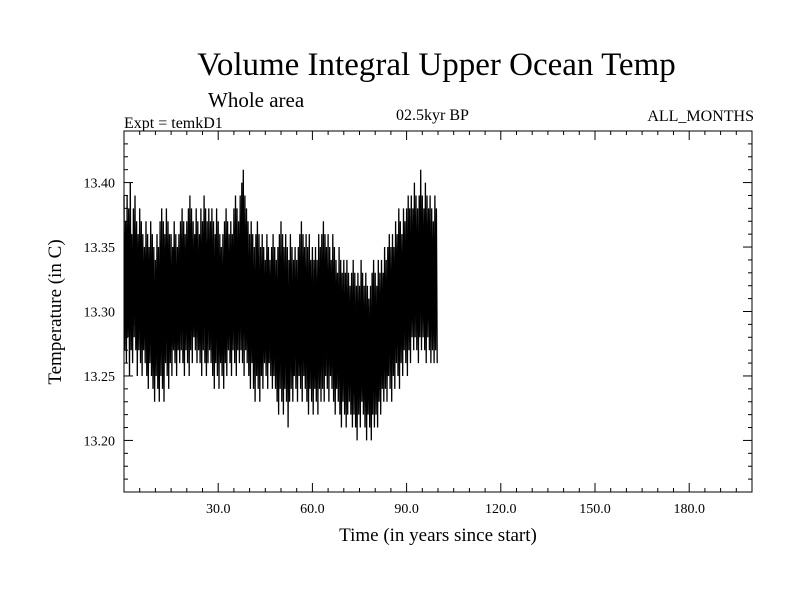 The image size is (800, 600). I want to click on y-tick-label: 13.40, so click(100, 184).